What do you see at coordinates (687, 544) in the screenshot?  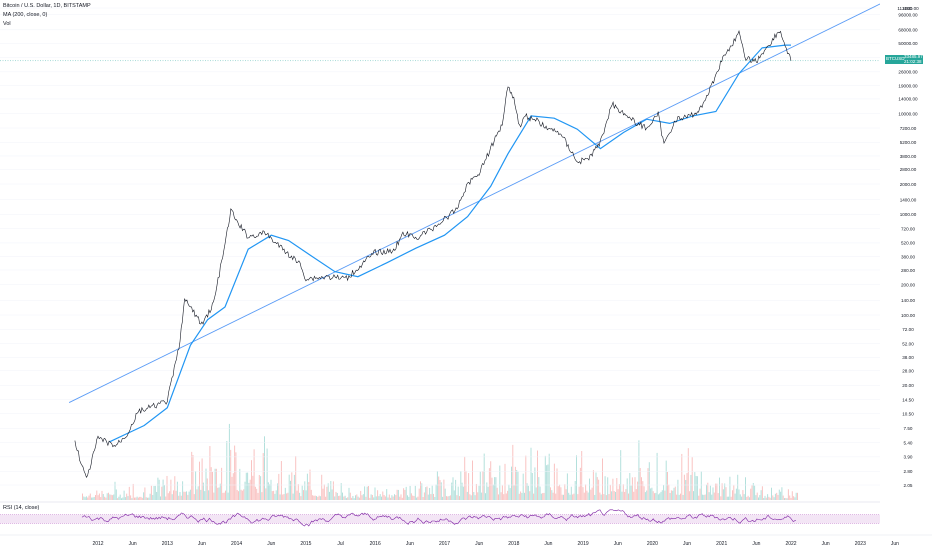 I see `x-tick-label: Jun` at bounding box center [687, 544].